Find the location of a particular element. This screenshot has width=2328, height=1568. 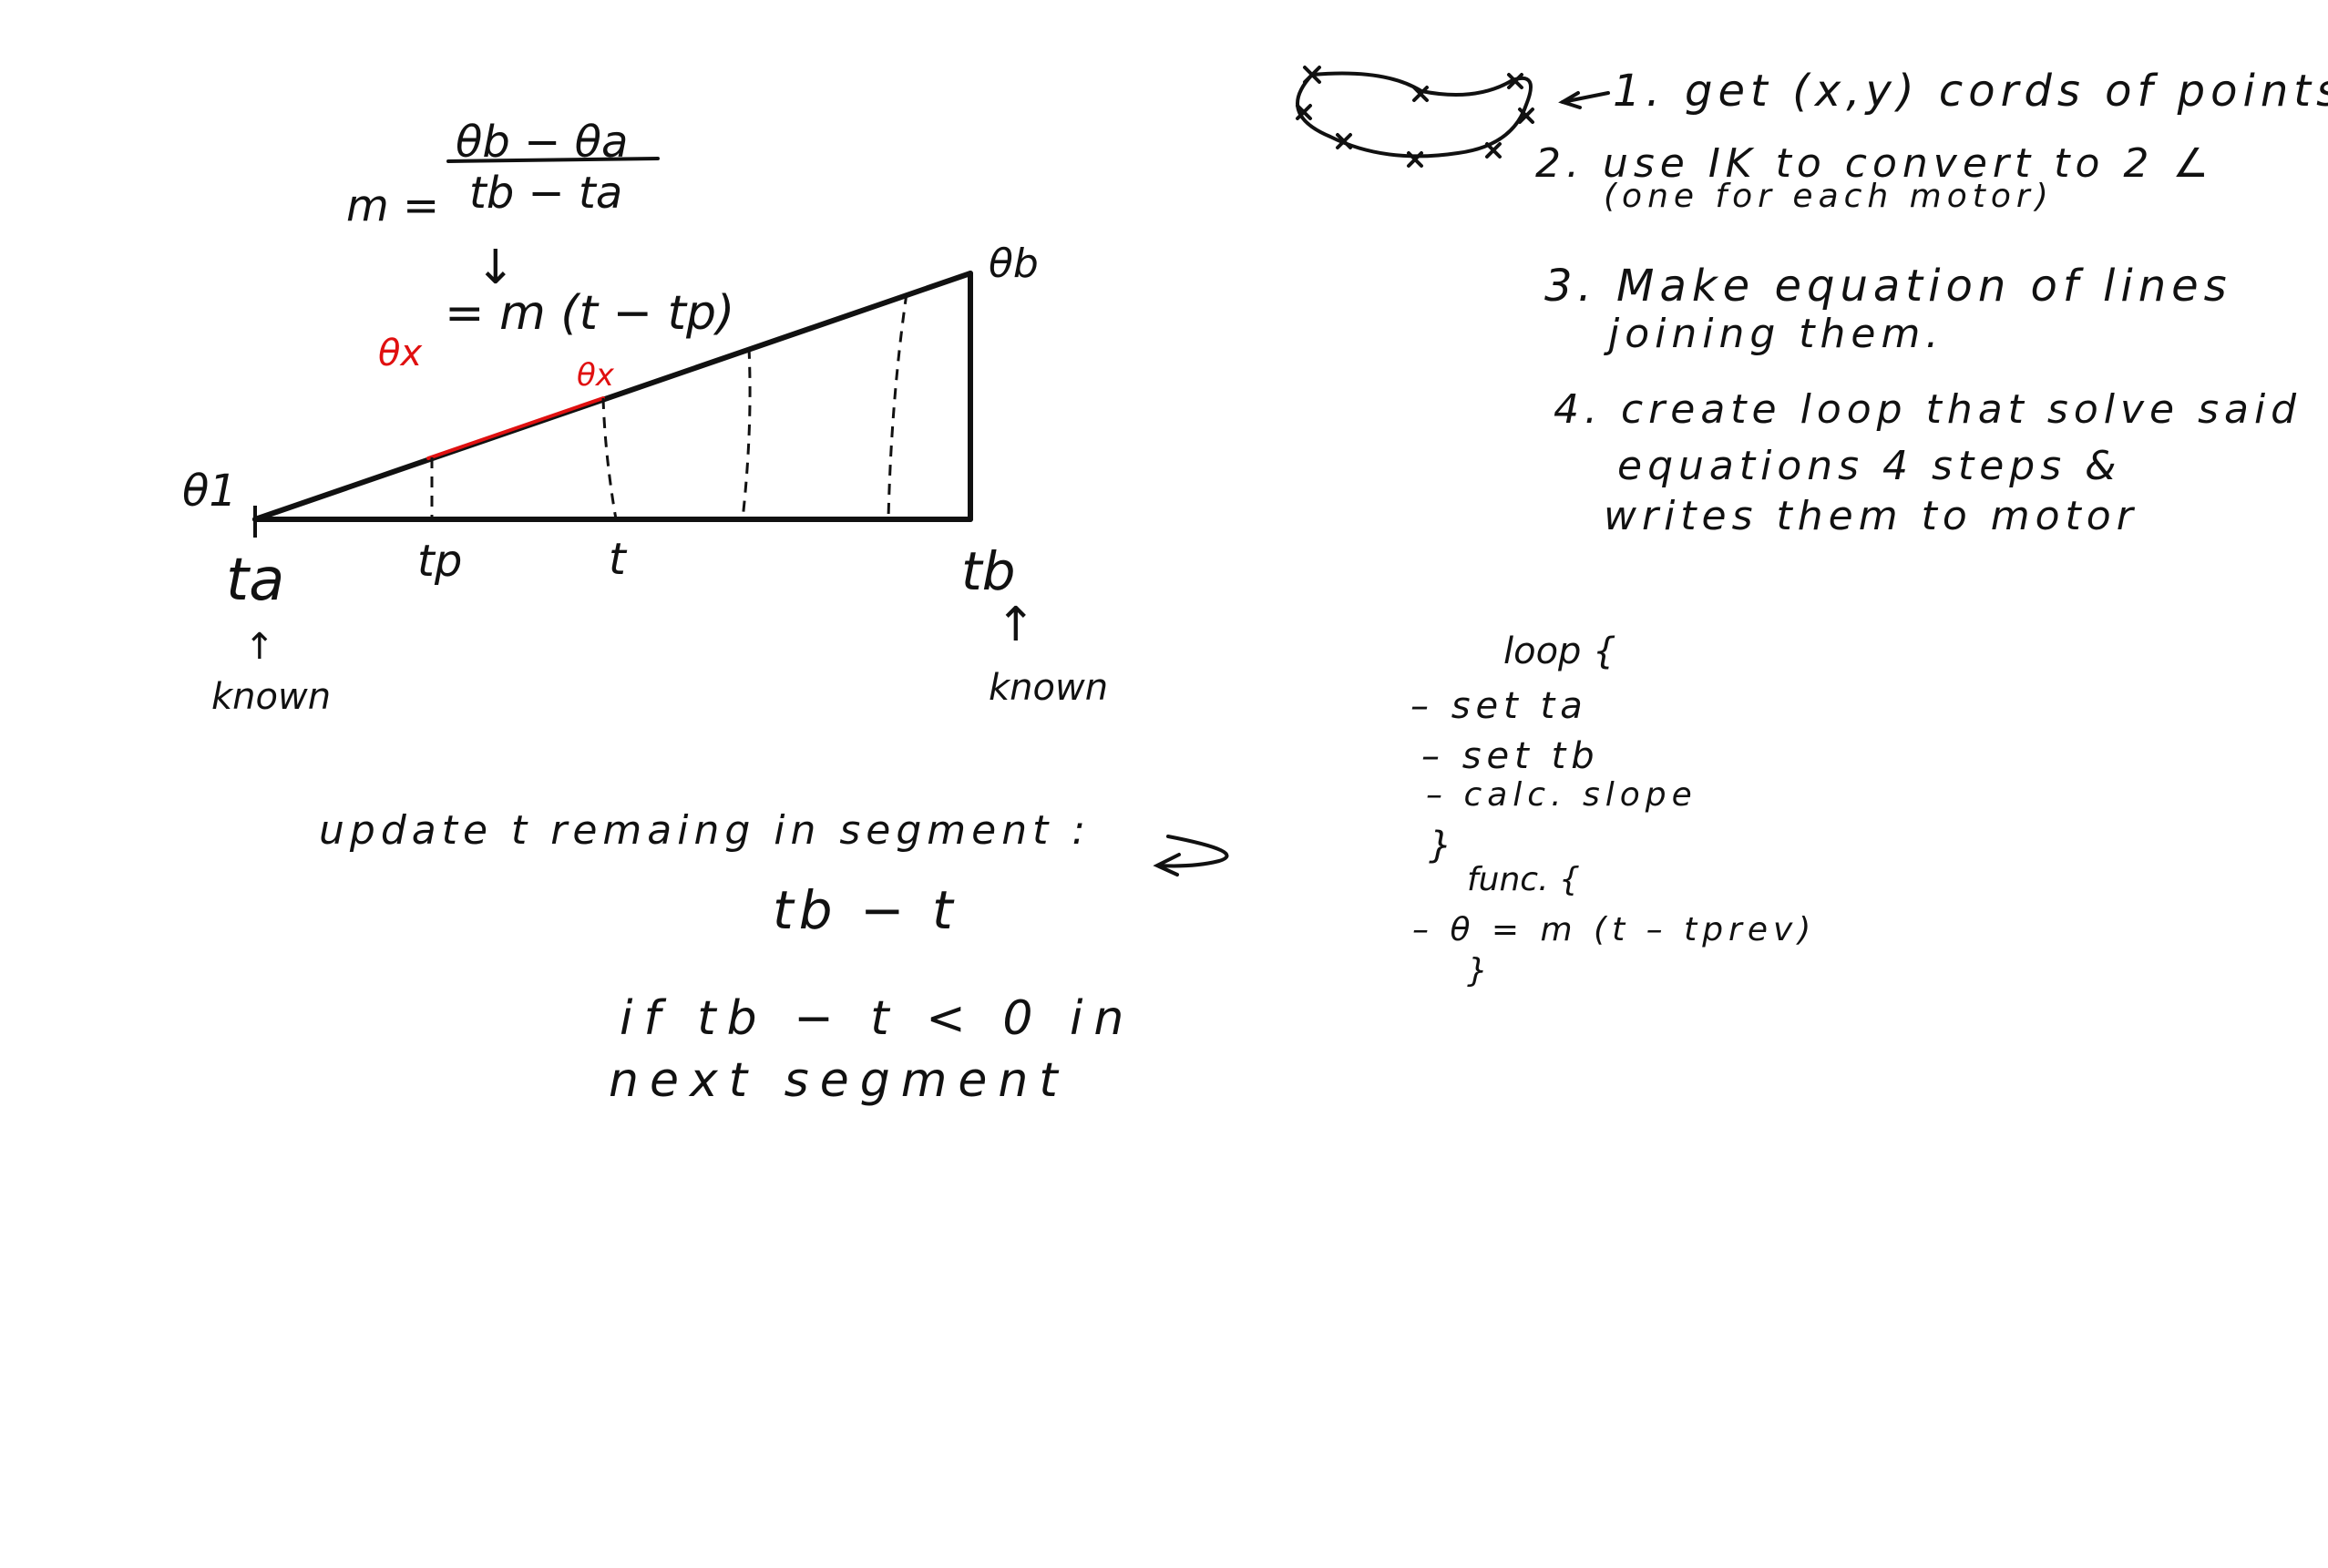

step-1: 1. get (x,y) cords of points is located at coordinates (1971, 91).